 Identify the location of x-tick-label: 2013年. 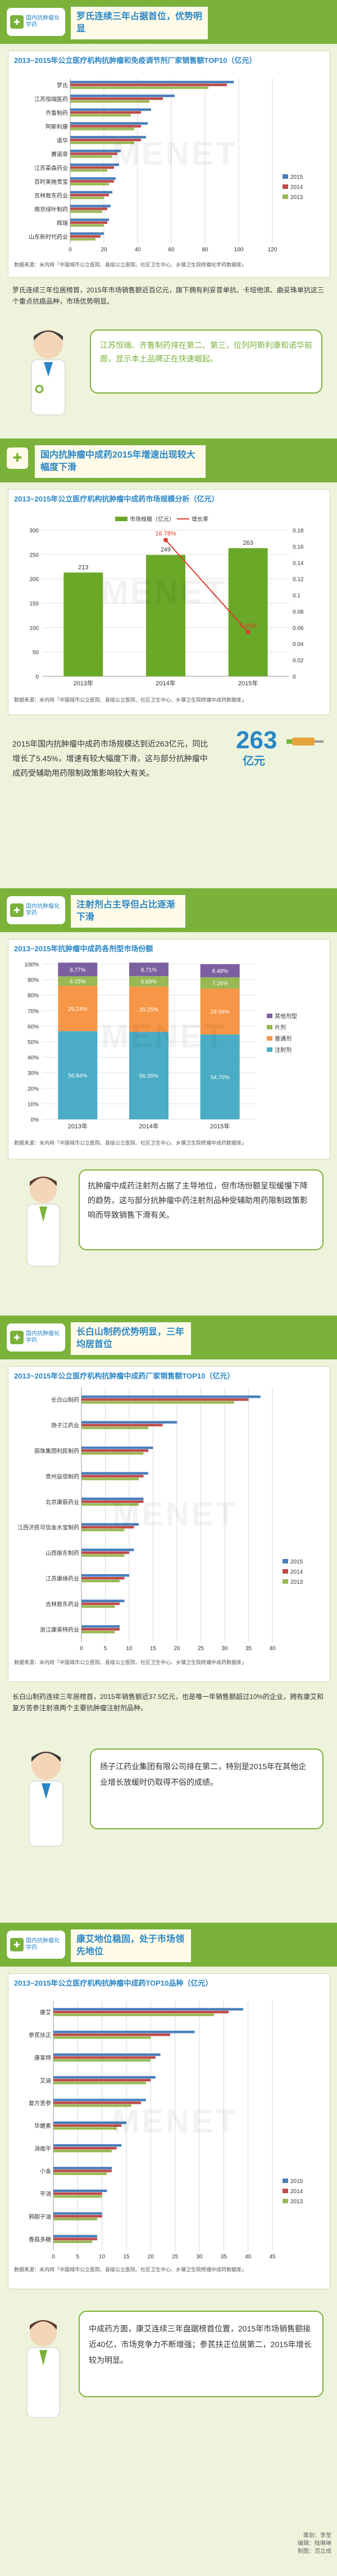
(83, 683).